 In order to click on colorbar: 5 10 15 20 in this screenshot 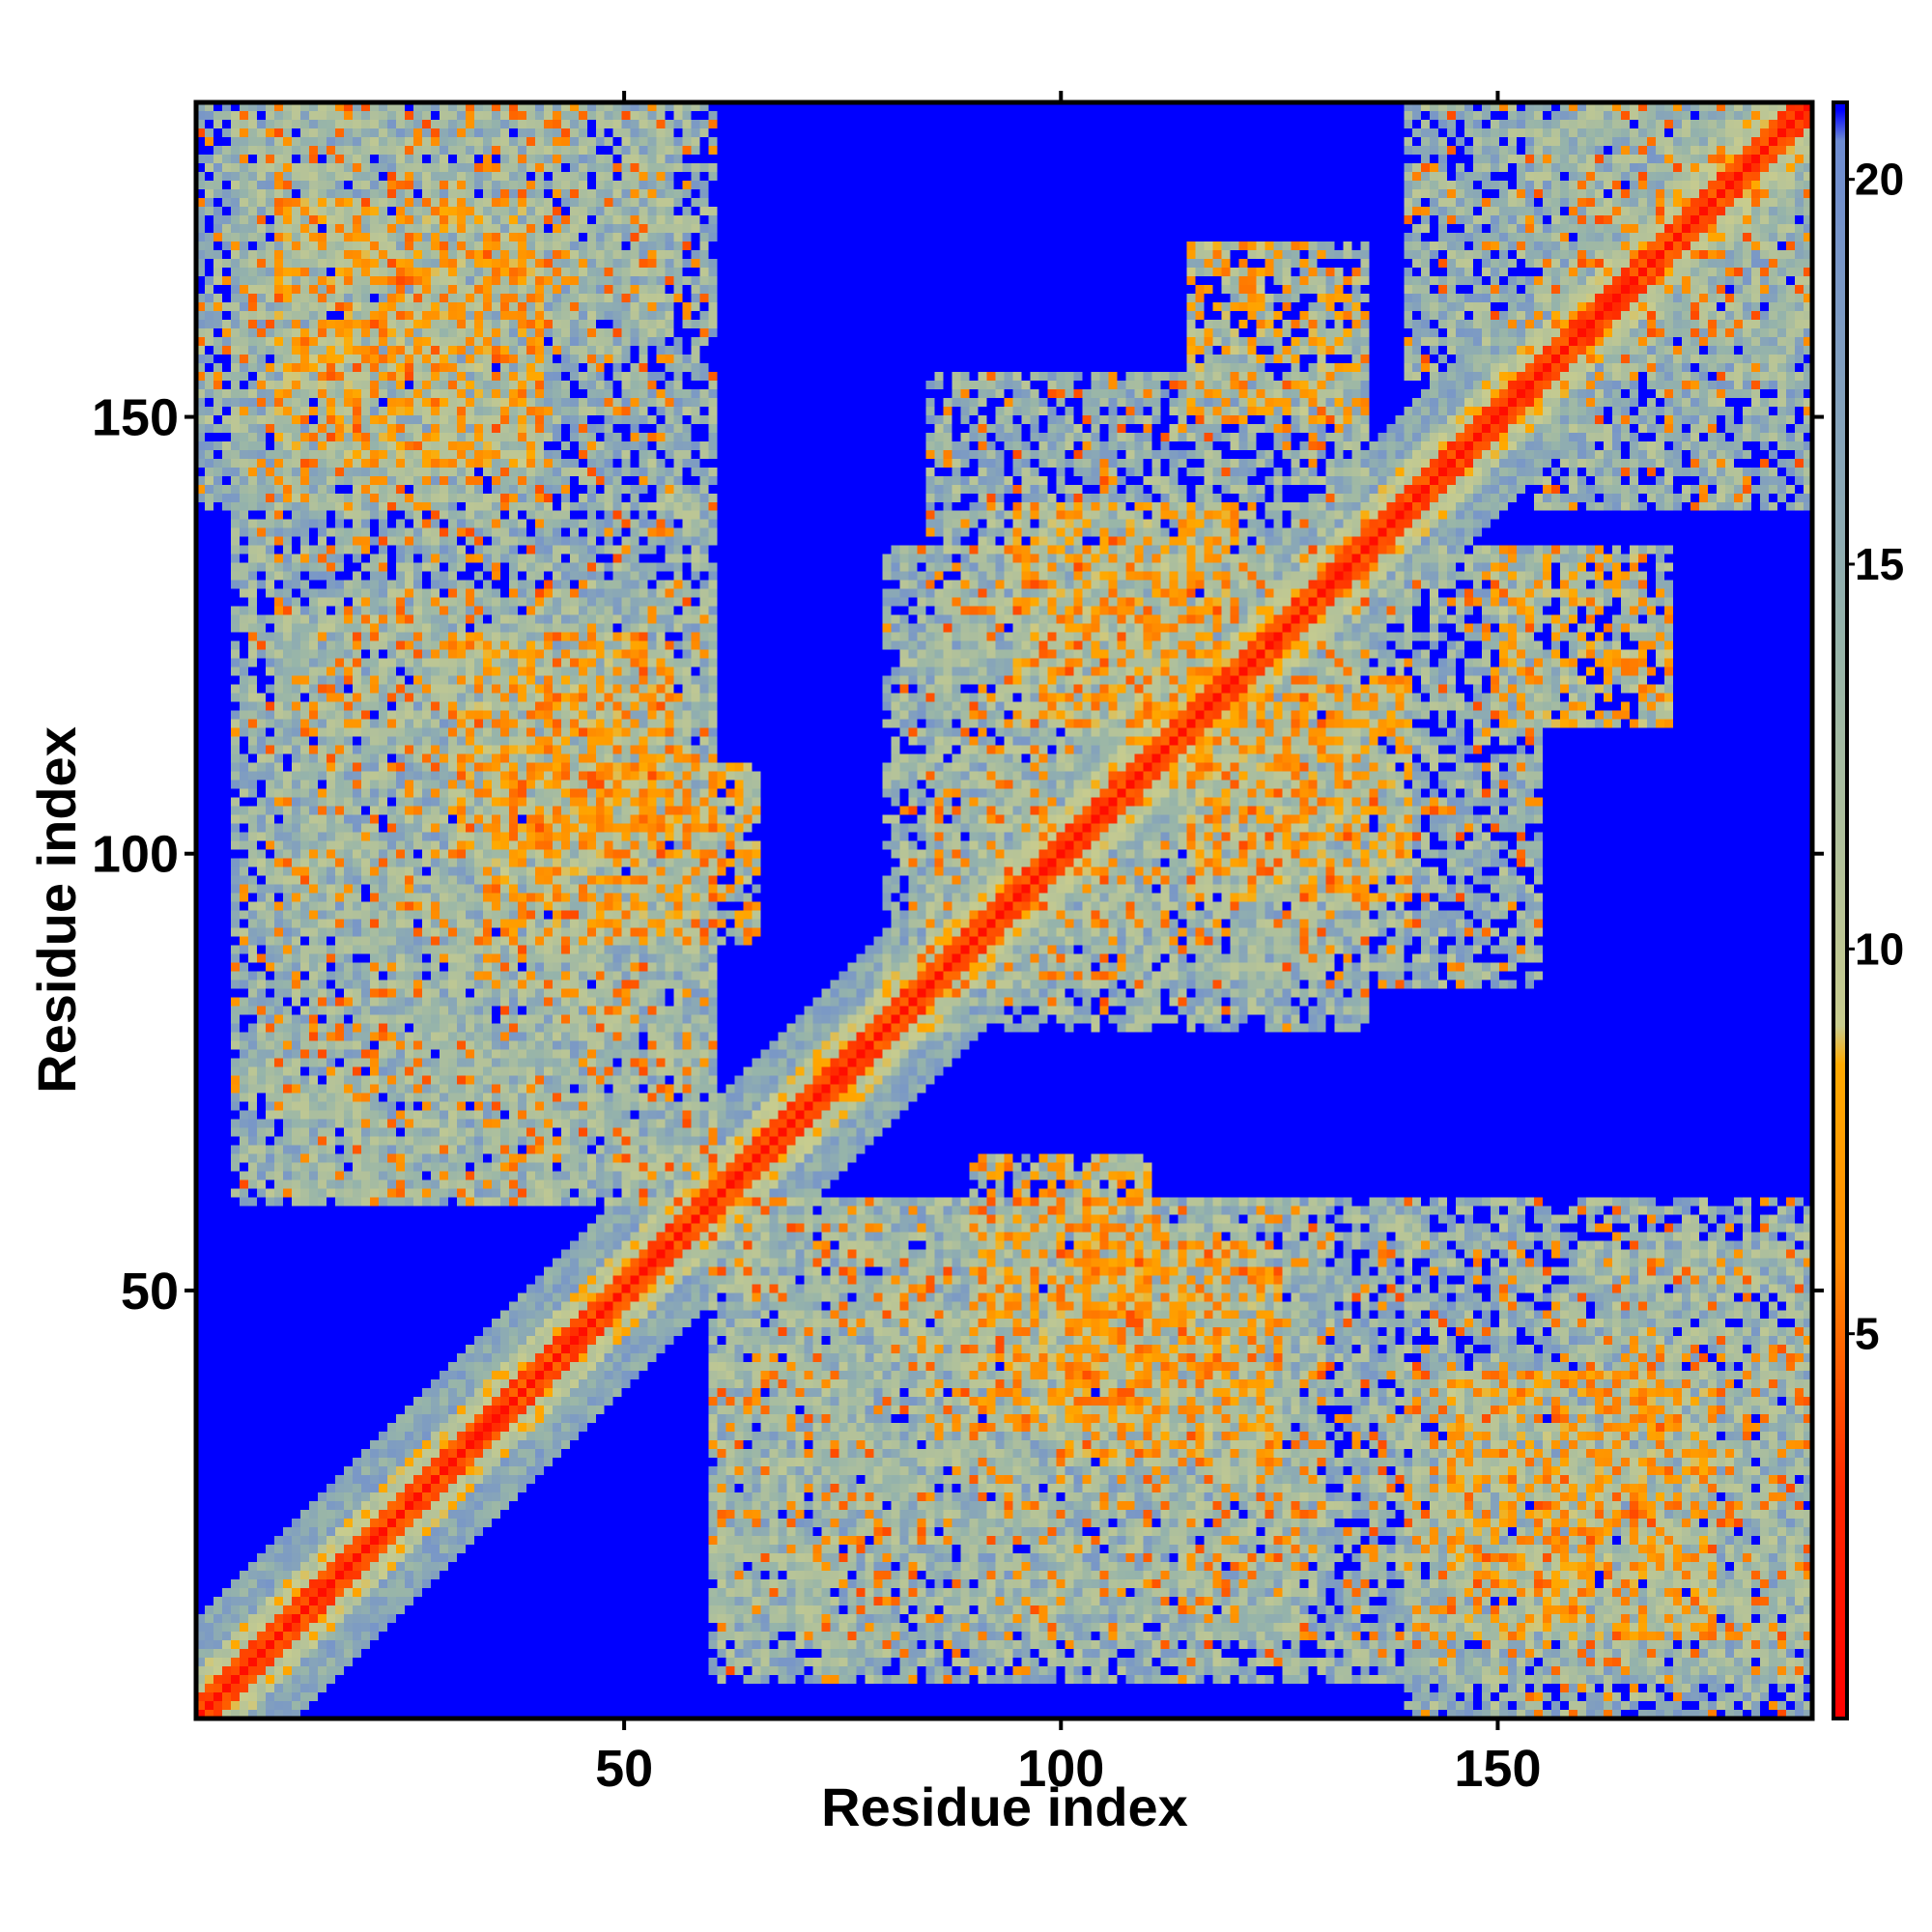, I will do `click(1868, 910)`.